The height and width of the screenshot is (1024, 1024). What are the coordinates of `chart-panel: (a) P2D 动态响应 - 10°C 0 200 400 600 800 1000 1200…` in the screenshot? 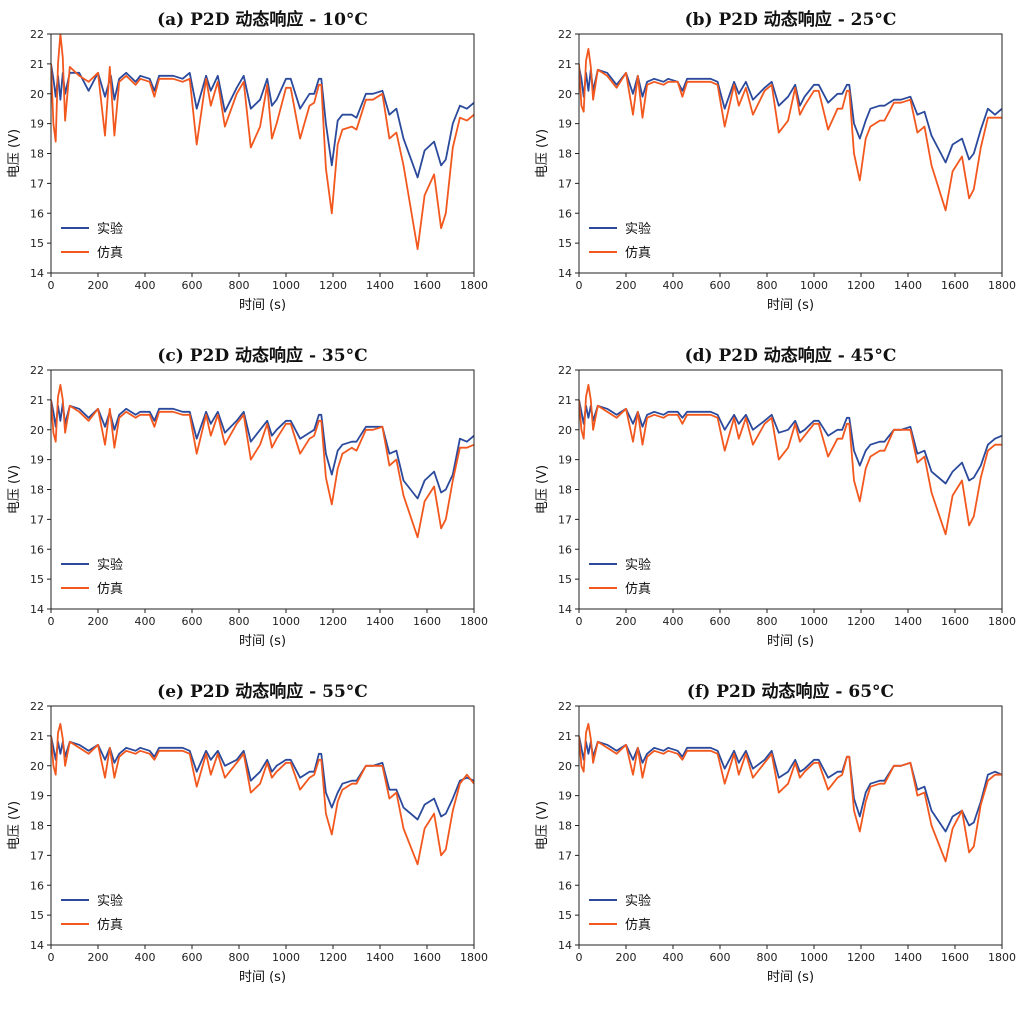 It's located at (247, 161).